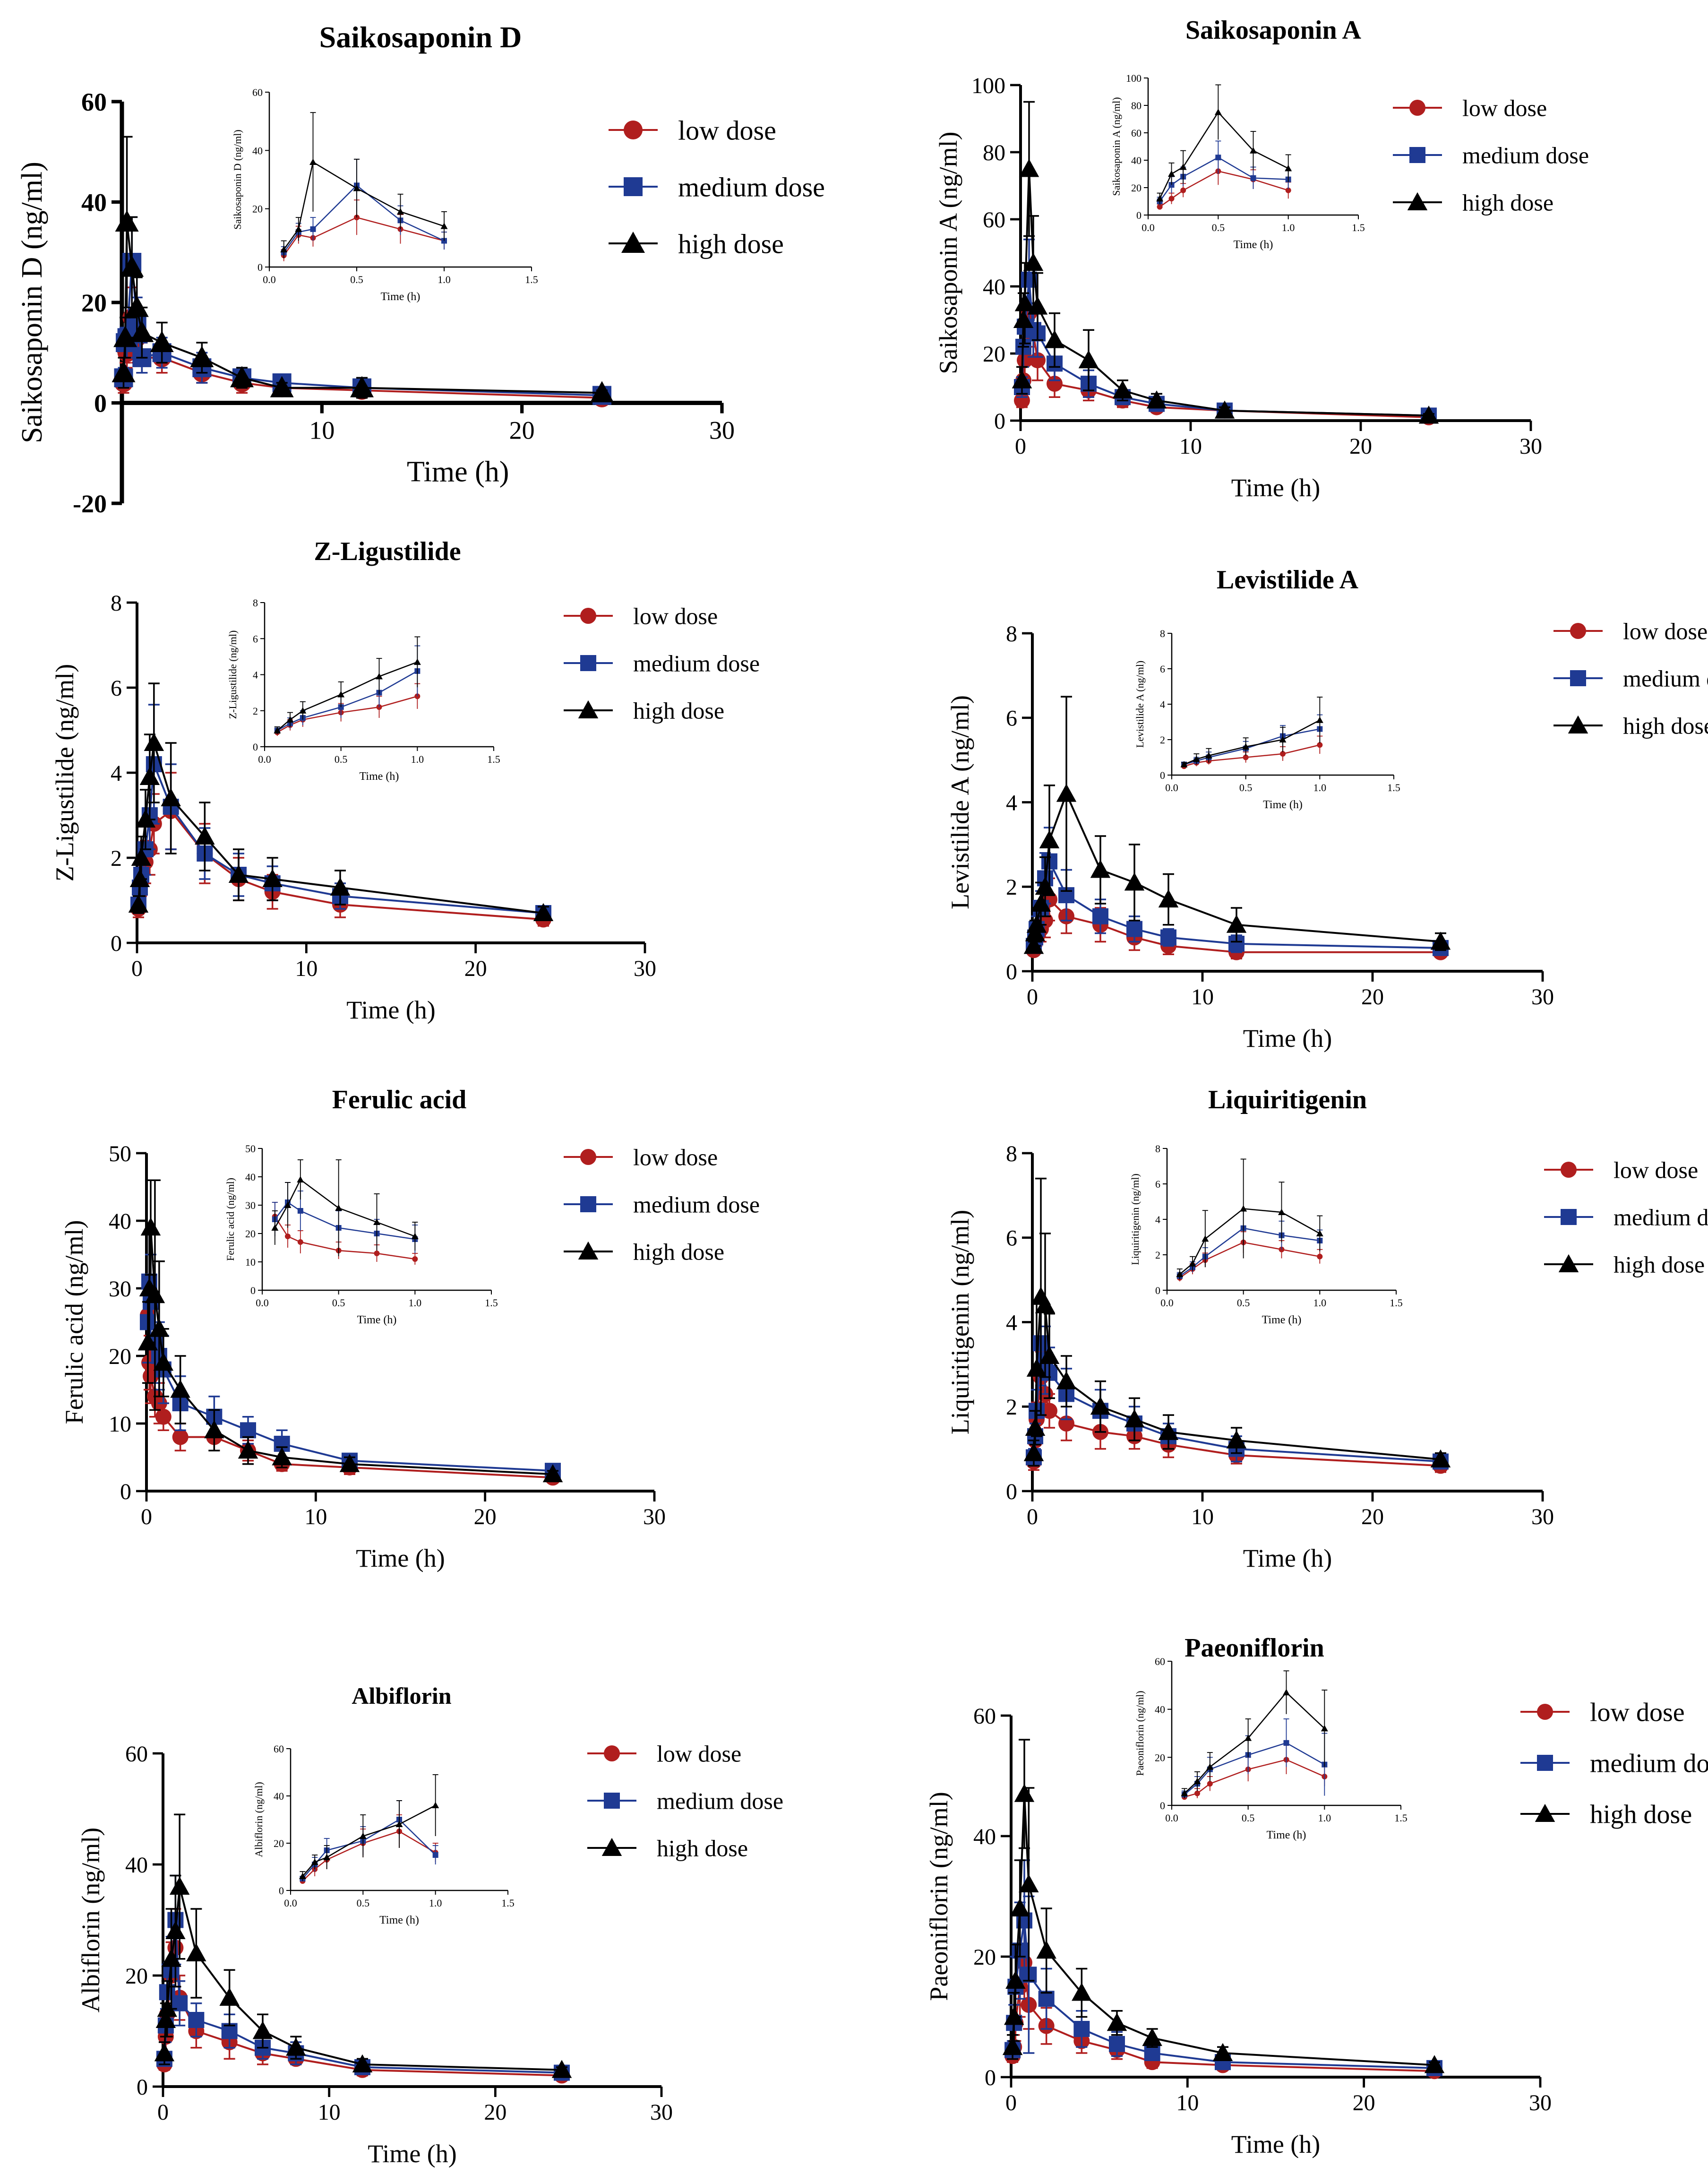  I want to click on legend-marker-medium, so click(1545, 1763).